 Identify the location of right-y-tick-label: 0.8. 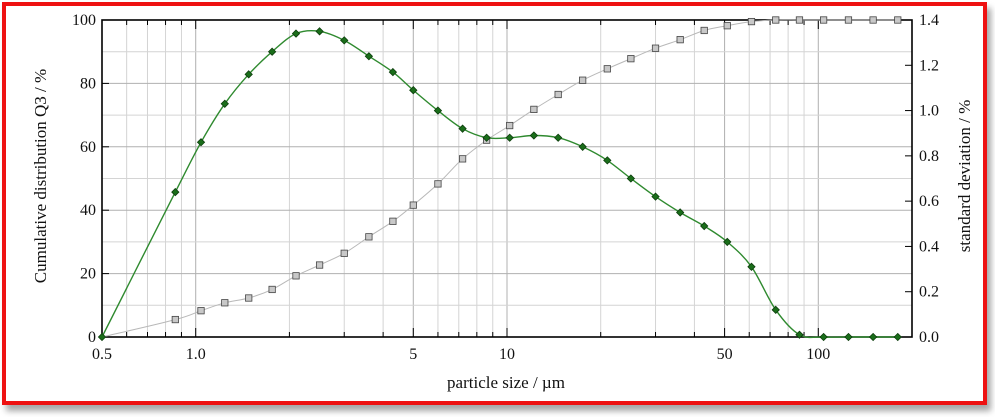
(929, 156).